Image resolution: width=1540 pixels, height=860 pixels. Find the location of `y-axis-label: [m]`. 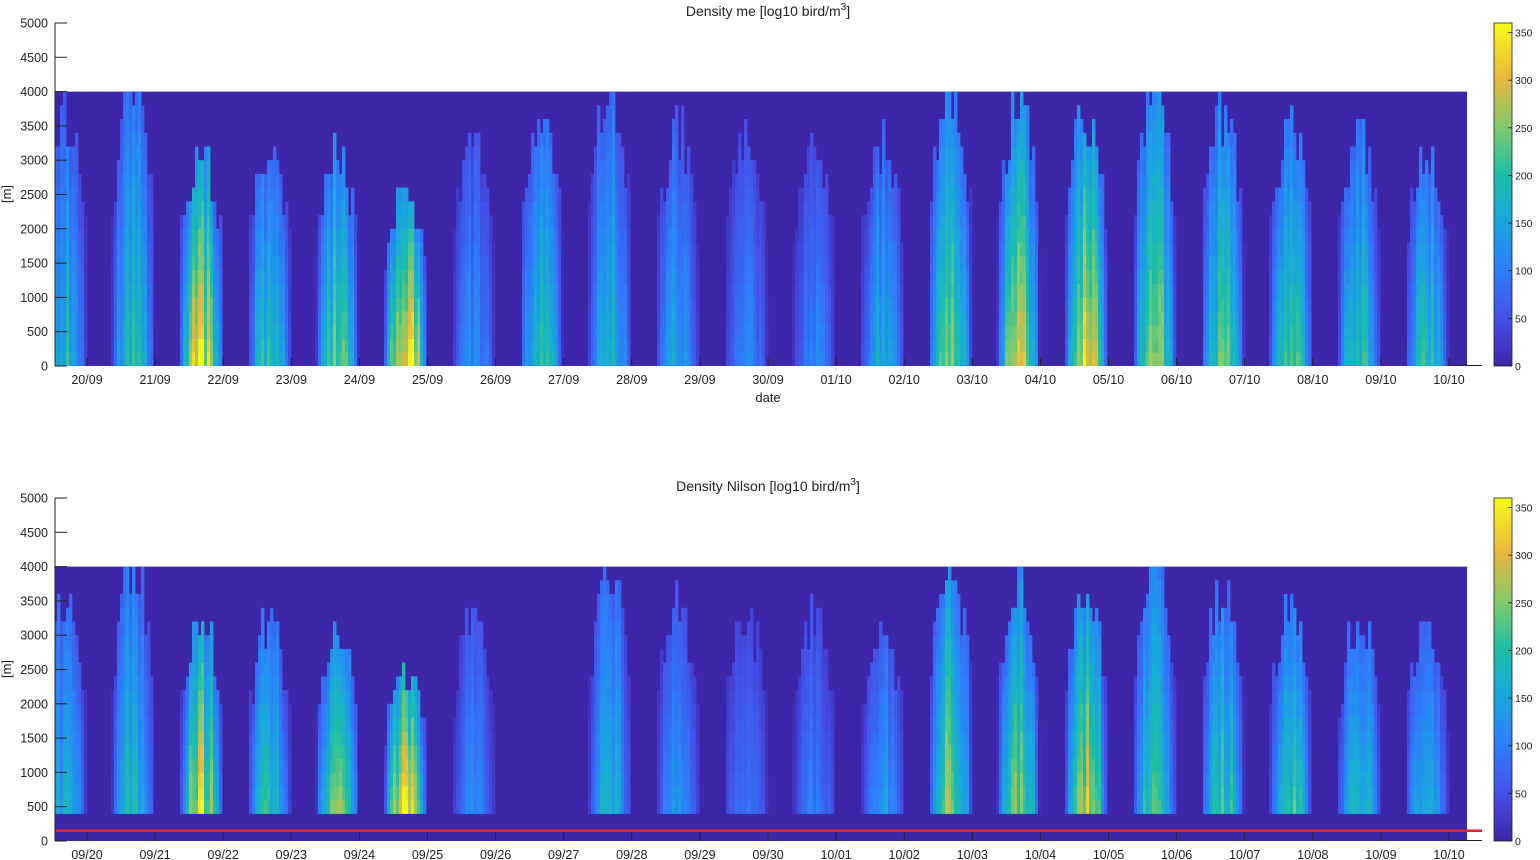

y-axis-label: [m] is located at coordinates (7, 194).